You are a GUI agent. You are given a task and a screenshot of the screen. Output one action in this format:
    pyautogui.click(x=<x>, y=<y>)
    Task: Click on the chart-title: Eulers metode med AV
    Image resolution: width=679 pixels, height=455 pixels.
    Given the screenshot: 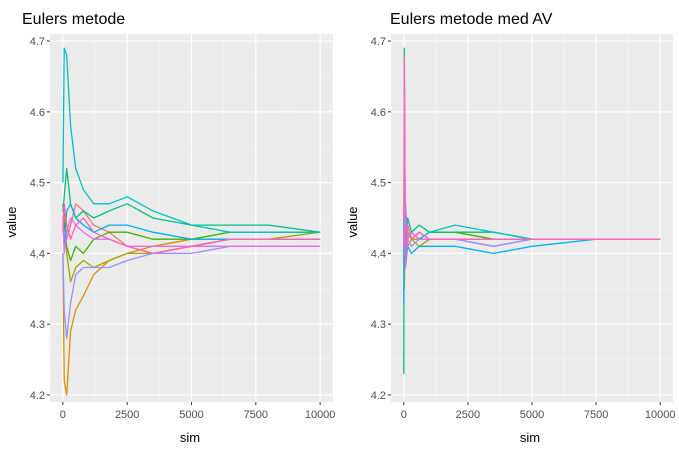 What is the action you would take?
    pyautogui.click(x=471, y=19)
    